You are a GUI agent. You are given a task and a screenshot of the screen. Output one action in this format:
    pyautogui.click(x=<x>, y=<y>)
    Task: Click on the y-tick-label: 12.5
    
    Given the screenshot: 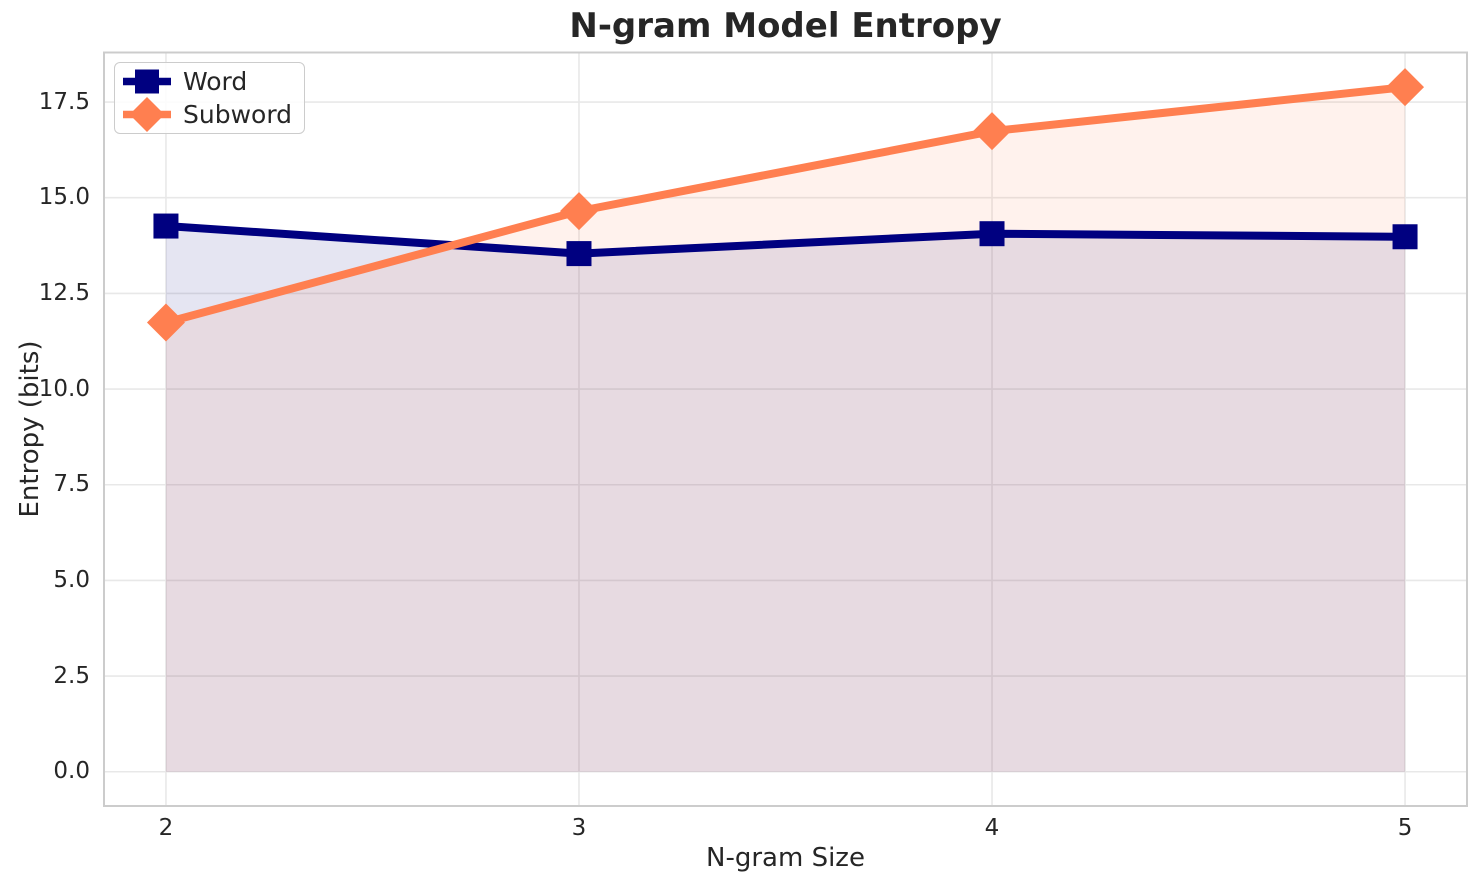 What is the action you would take?
    pyautogui.click(x=64, y=292)
    